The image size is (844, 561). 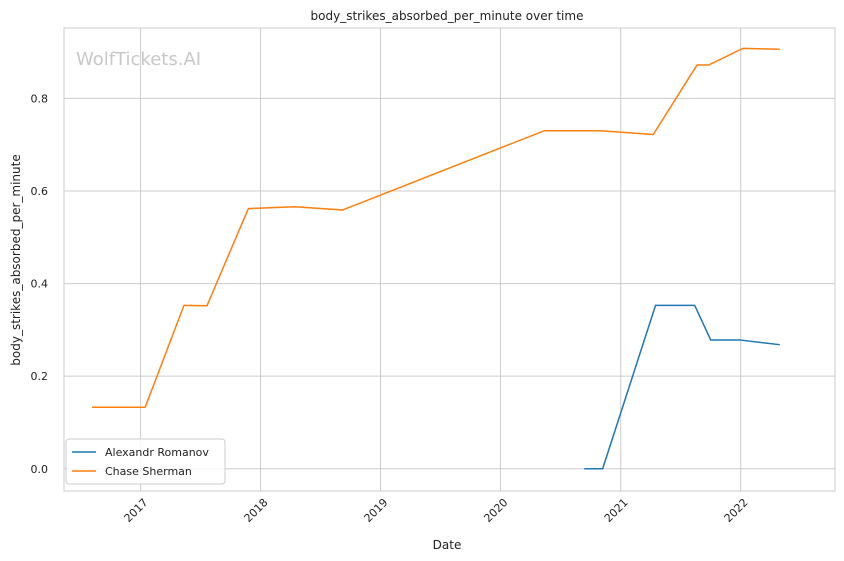 I want to click on y-tick-label: 0.6, so click(x=40, y=191).